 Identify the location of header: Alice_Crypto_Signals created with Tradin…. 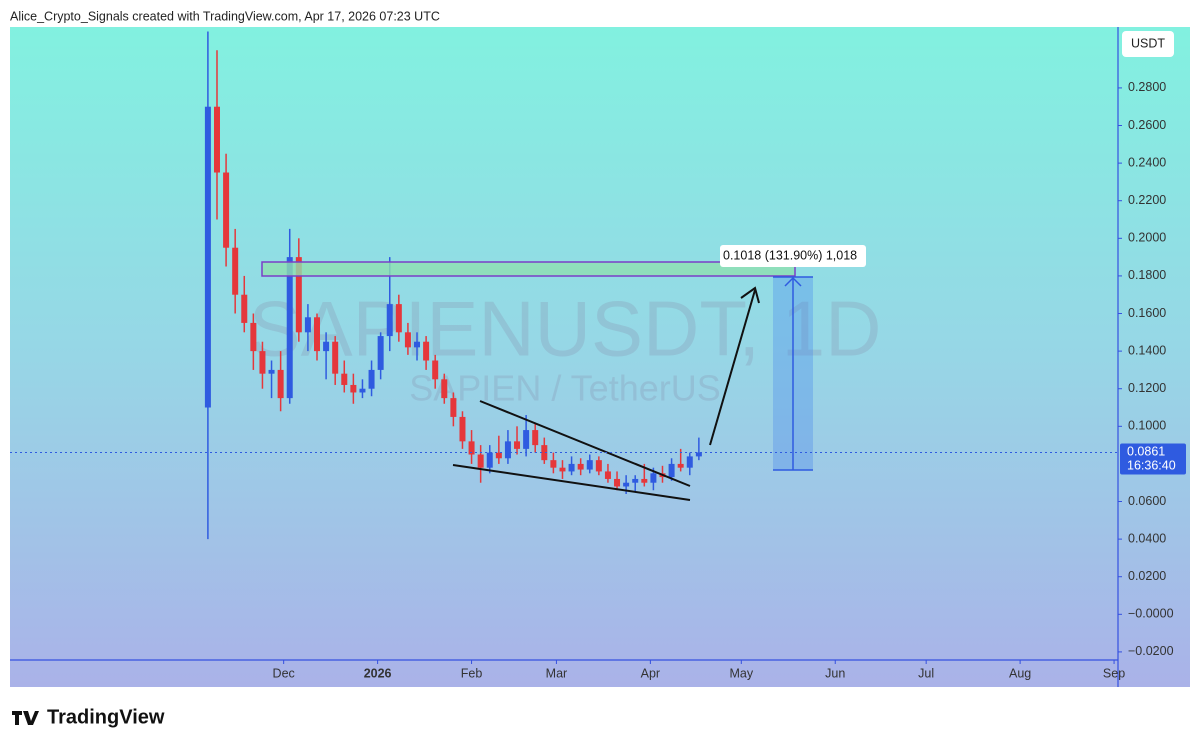
(225, 16).